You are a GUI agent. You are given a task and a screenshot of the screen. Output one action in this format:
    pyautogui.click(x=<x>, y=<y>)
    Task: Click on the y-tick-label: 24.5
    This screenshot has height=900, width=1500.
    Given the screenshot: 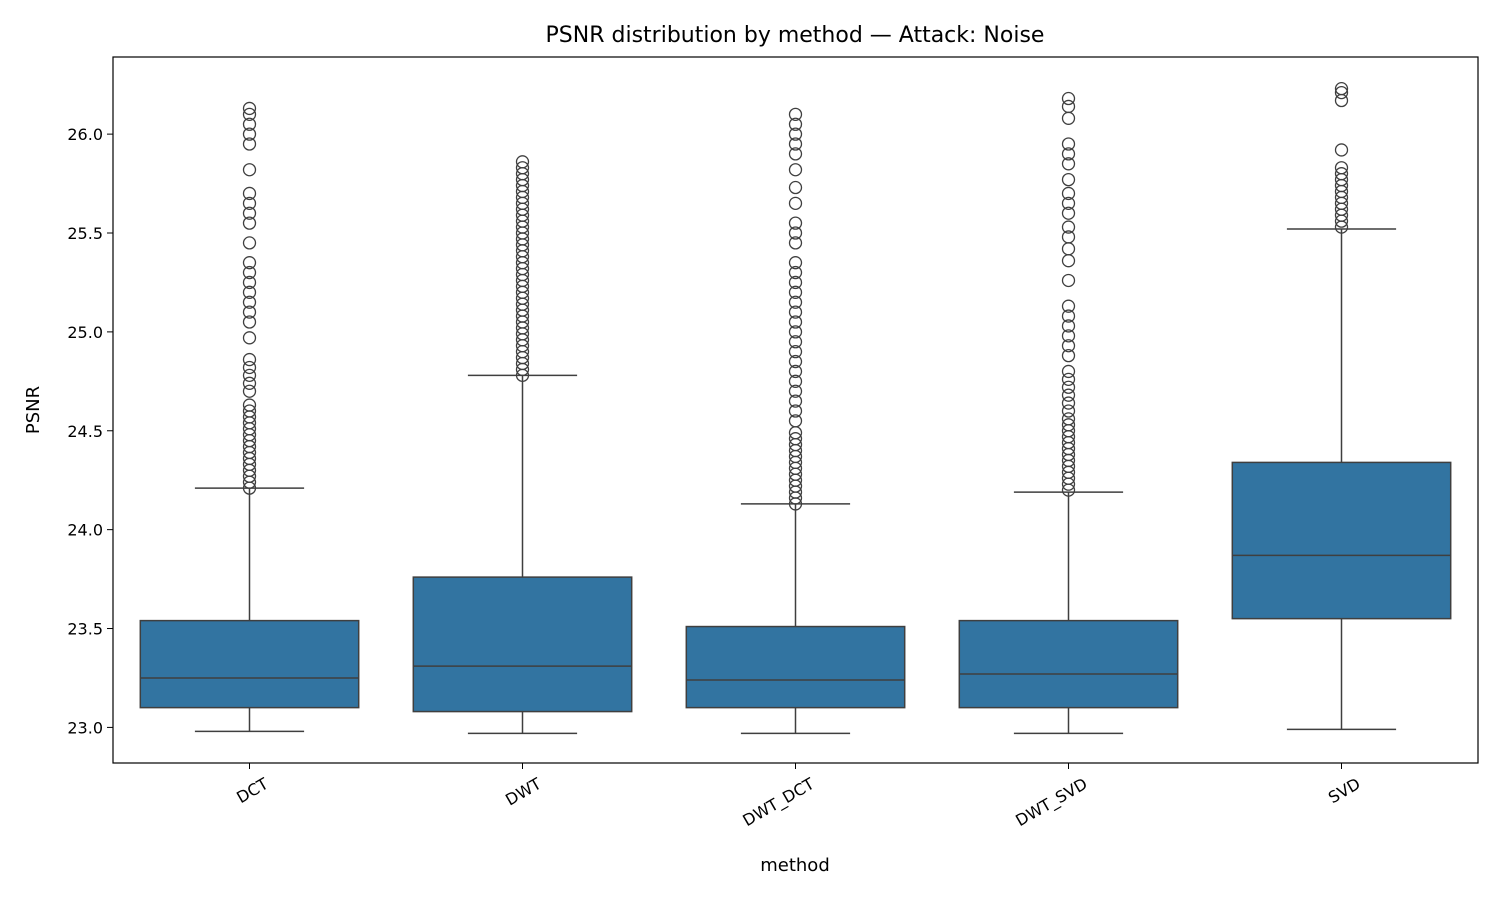 What is the action you would take?
    pyautogui.click(x=85, y=431)
    